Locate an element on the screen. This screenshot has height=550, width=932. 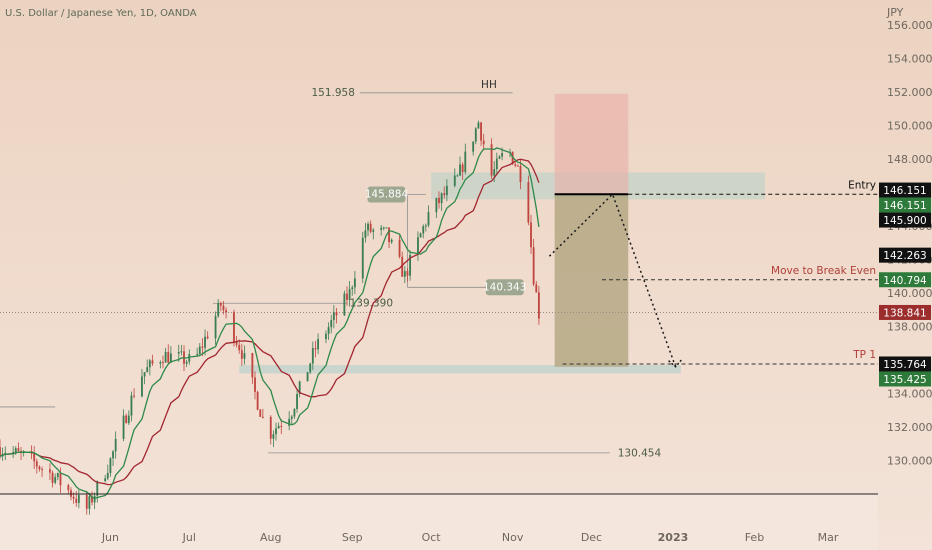
time-axis: Jun Jul Aug Sep Oct Nov Dec 2023 Feb Mar is located at coordinates (470, 537).